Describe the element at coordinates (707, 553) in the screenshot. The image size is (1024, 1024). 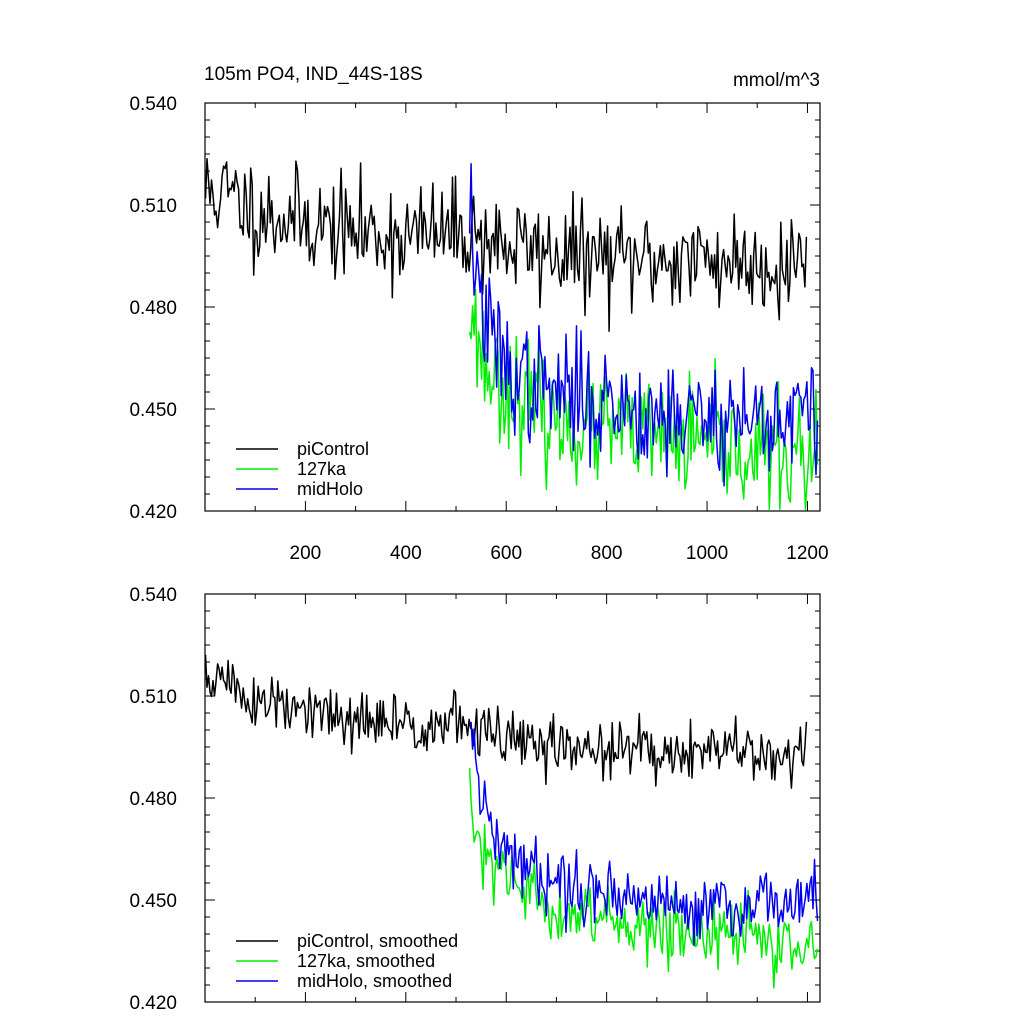
I see `x-tick-label: 1000` at that location.